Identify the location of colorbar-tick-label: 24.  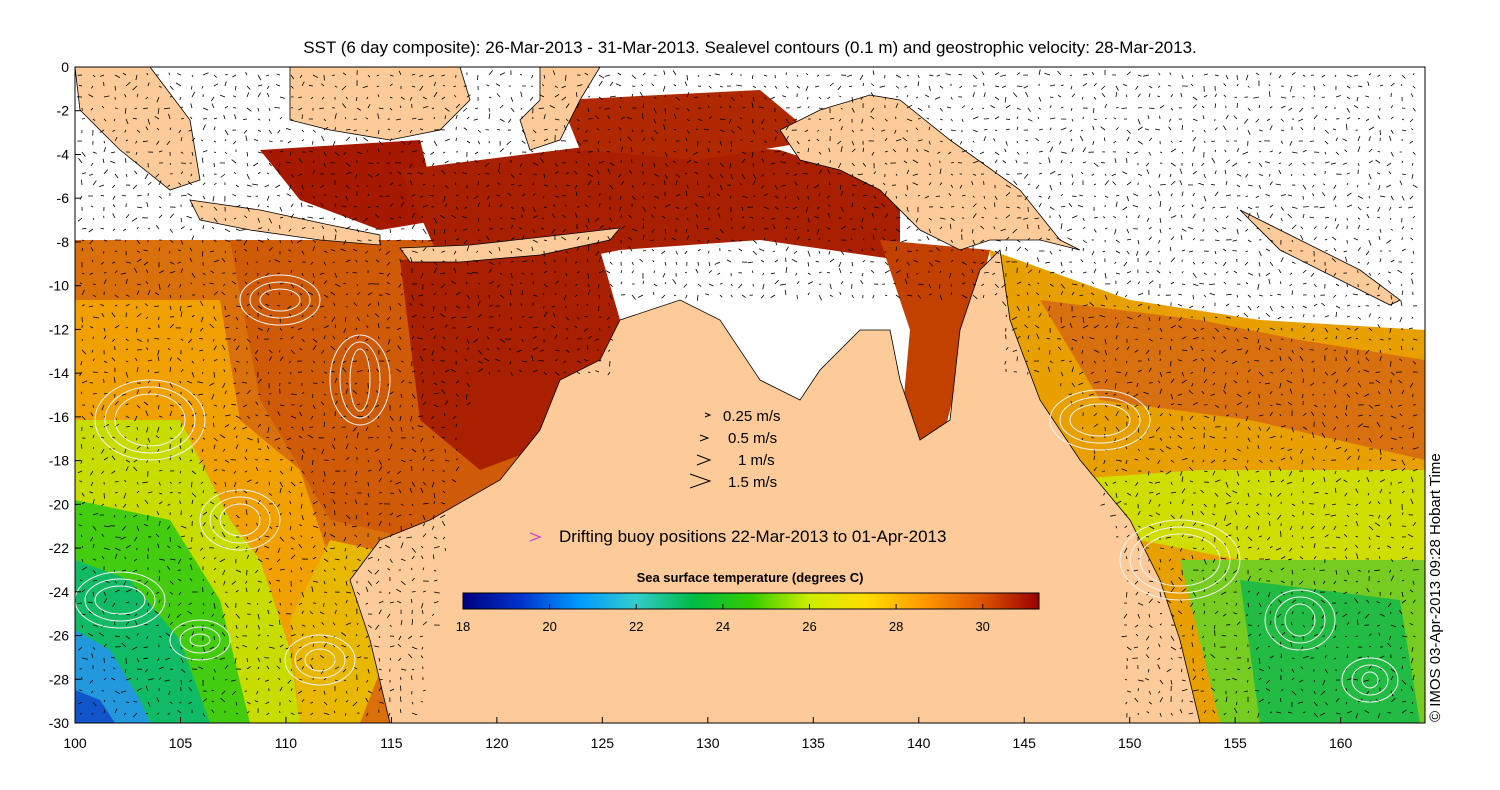
(723, 626).